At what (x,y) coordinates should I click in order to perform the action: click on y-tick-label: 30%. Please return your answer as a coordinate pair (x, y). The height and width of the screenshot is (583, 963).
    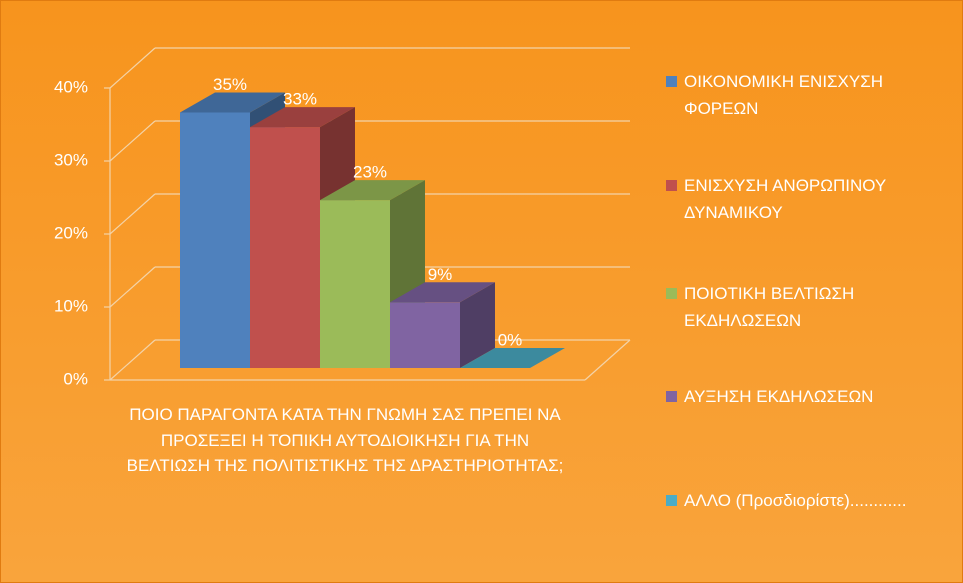
    Looking at the image, I should click on (71, 159).